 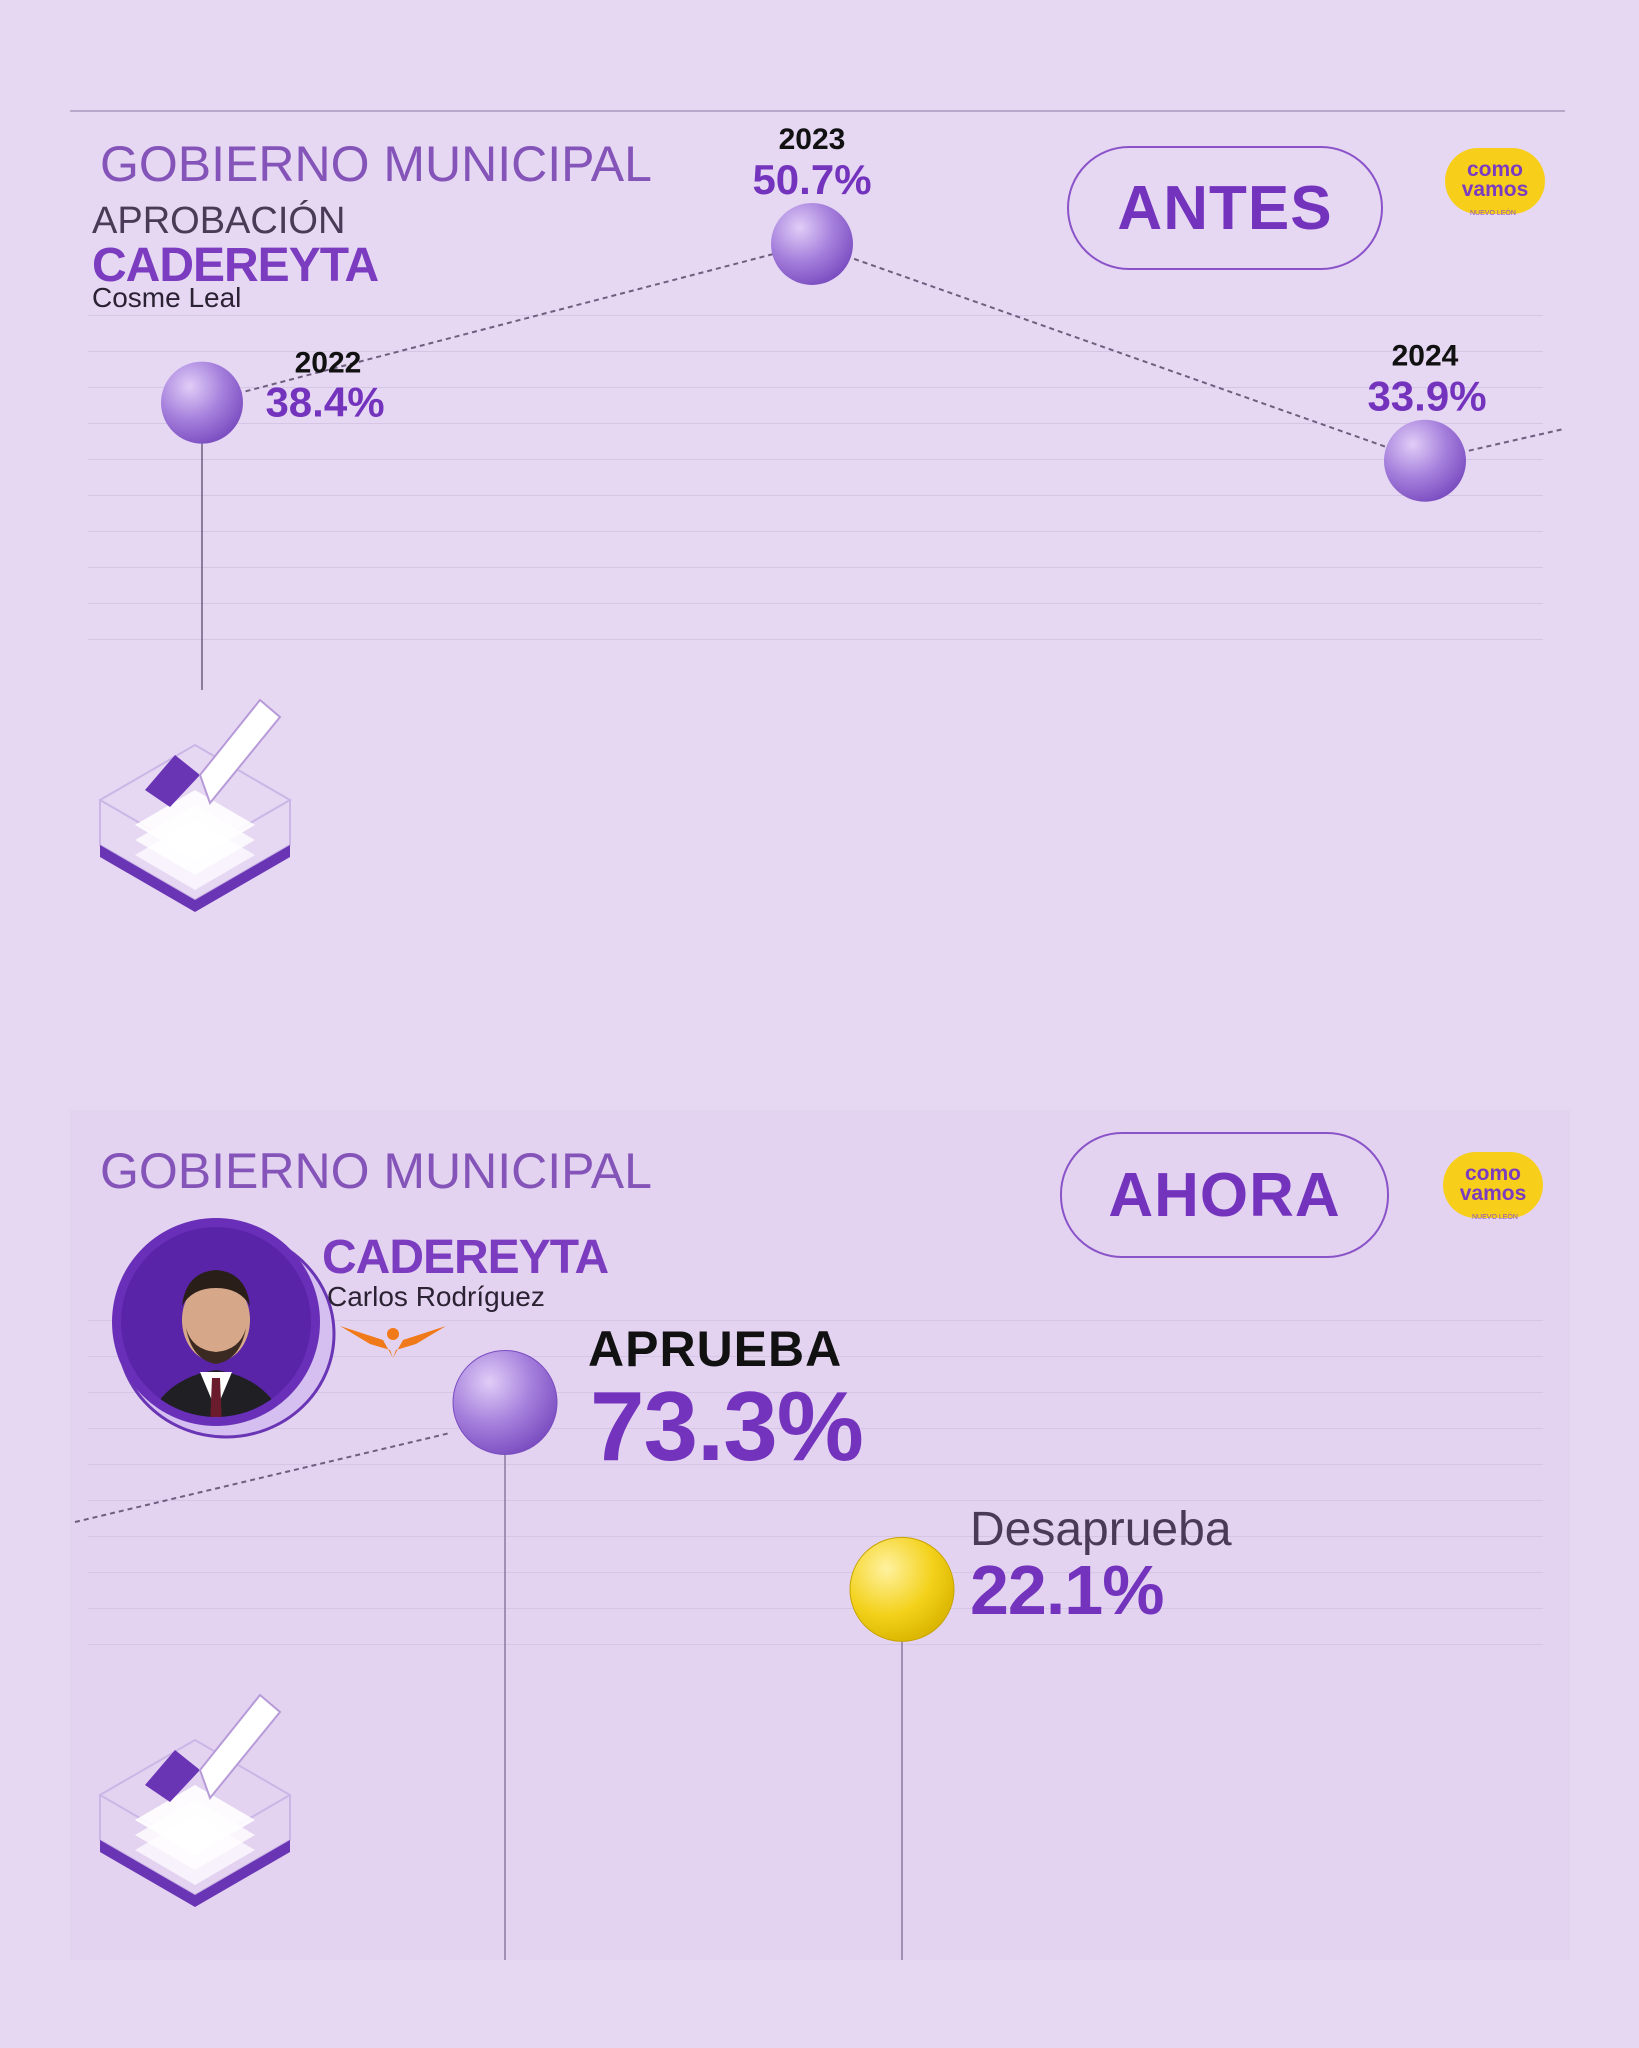 I want to click on year-label-2023: 2023, so click(x=812, y=139).